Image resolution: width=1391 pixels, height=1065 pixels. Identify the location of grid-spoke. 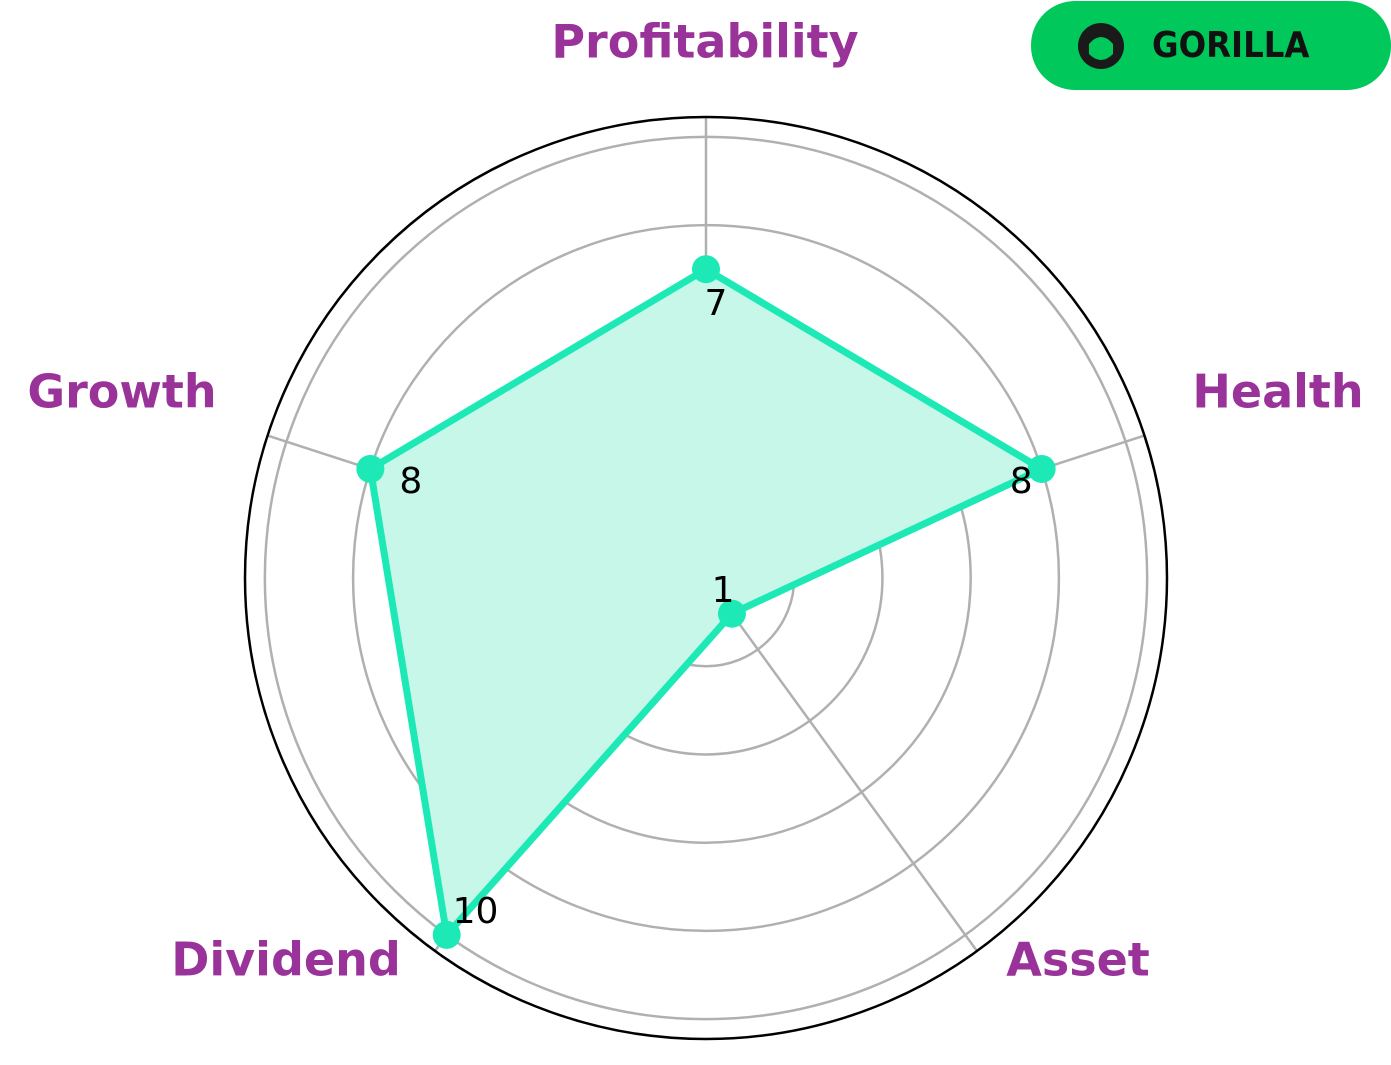
(841, 764).